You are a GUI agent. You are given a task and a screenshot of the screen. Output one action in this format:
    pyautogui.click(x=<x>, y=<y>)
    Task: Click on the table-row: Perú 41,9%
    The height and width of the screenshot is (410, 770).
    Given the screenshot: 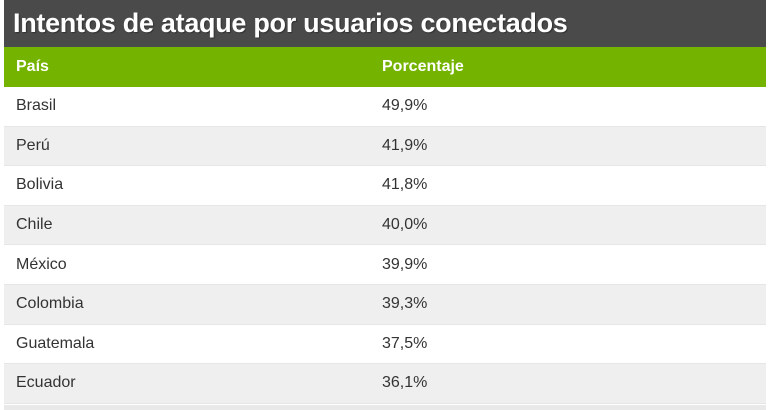 What is the action you would take?
    pyautogui.click(x=385, y=146)
    